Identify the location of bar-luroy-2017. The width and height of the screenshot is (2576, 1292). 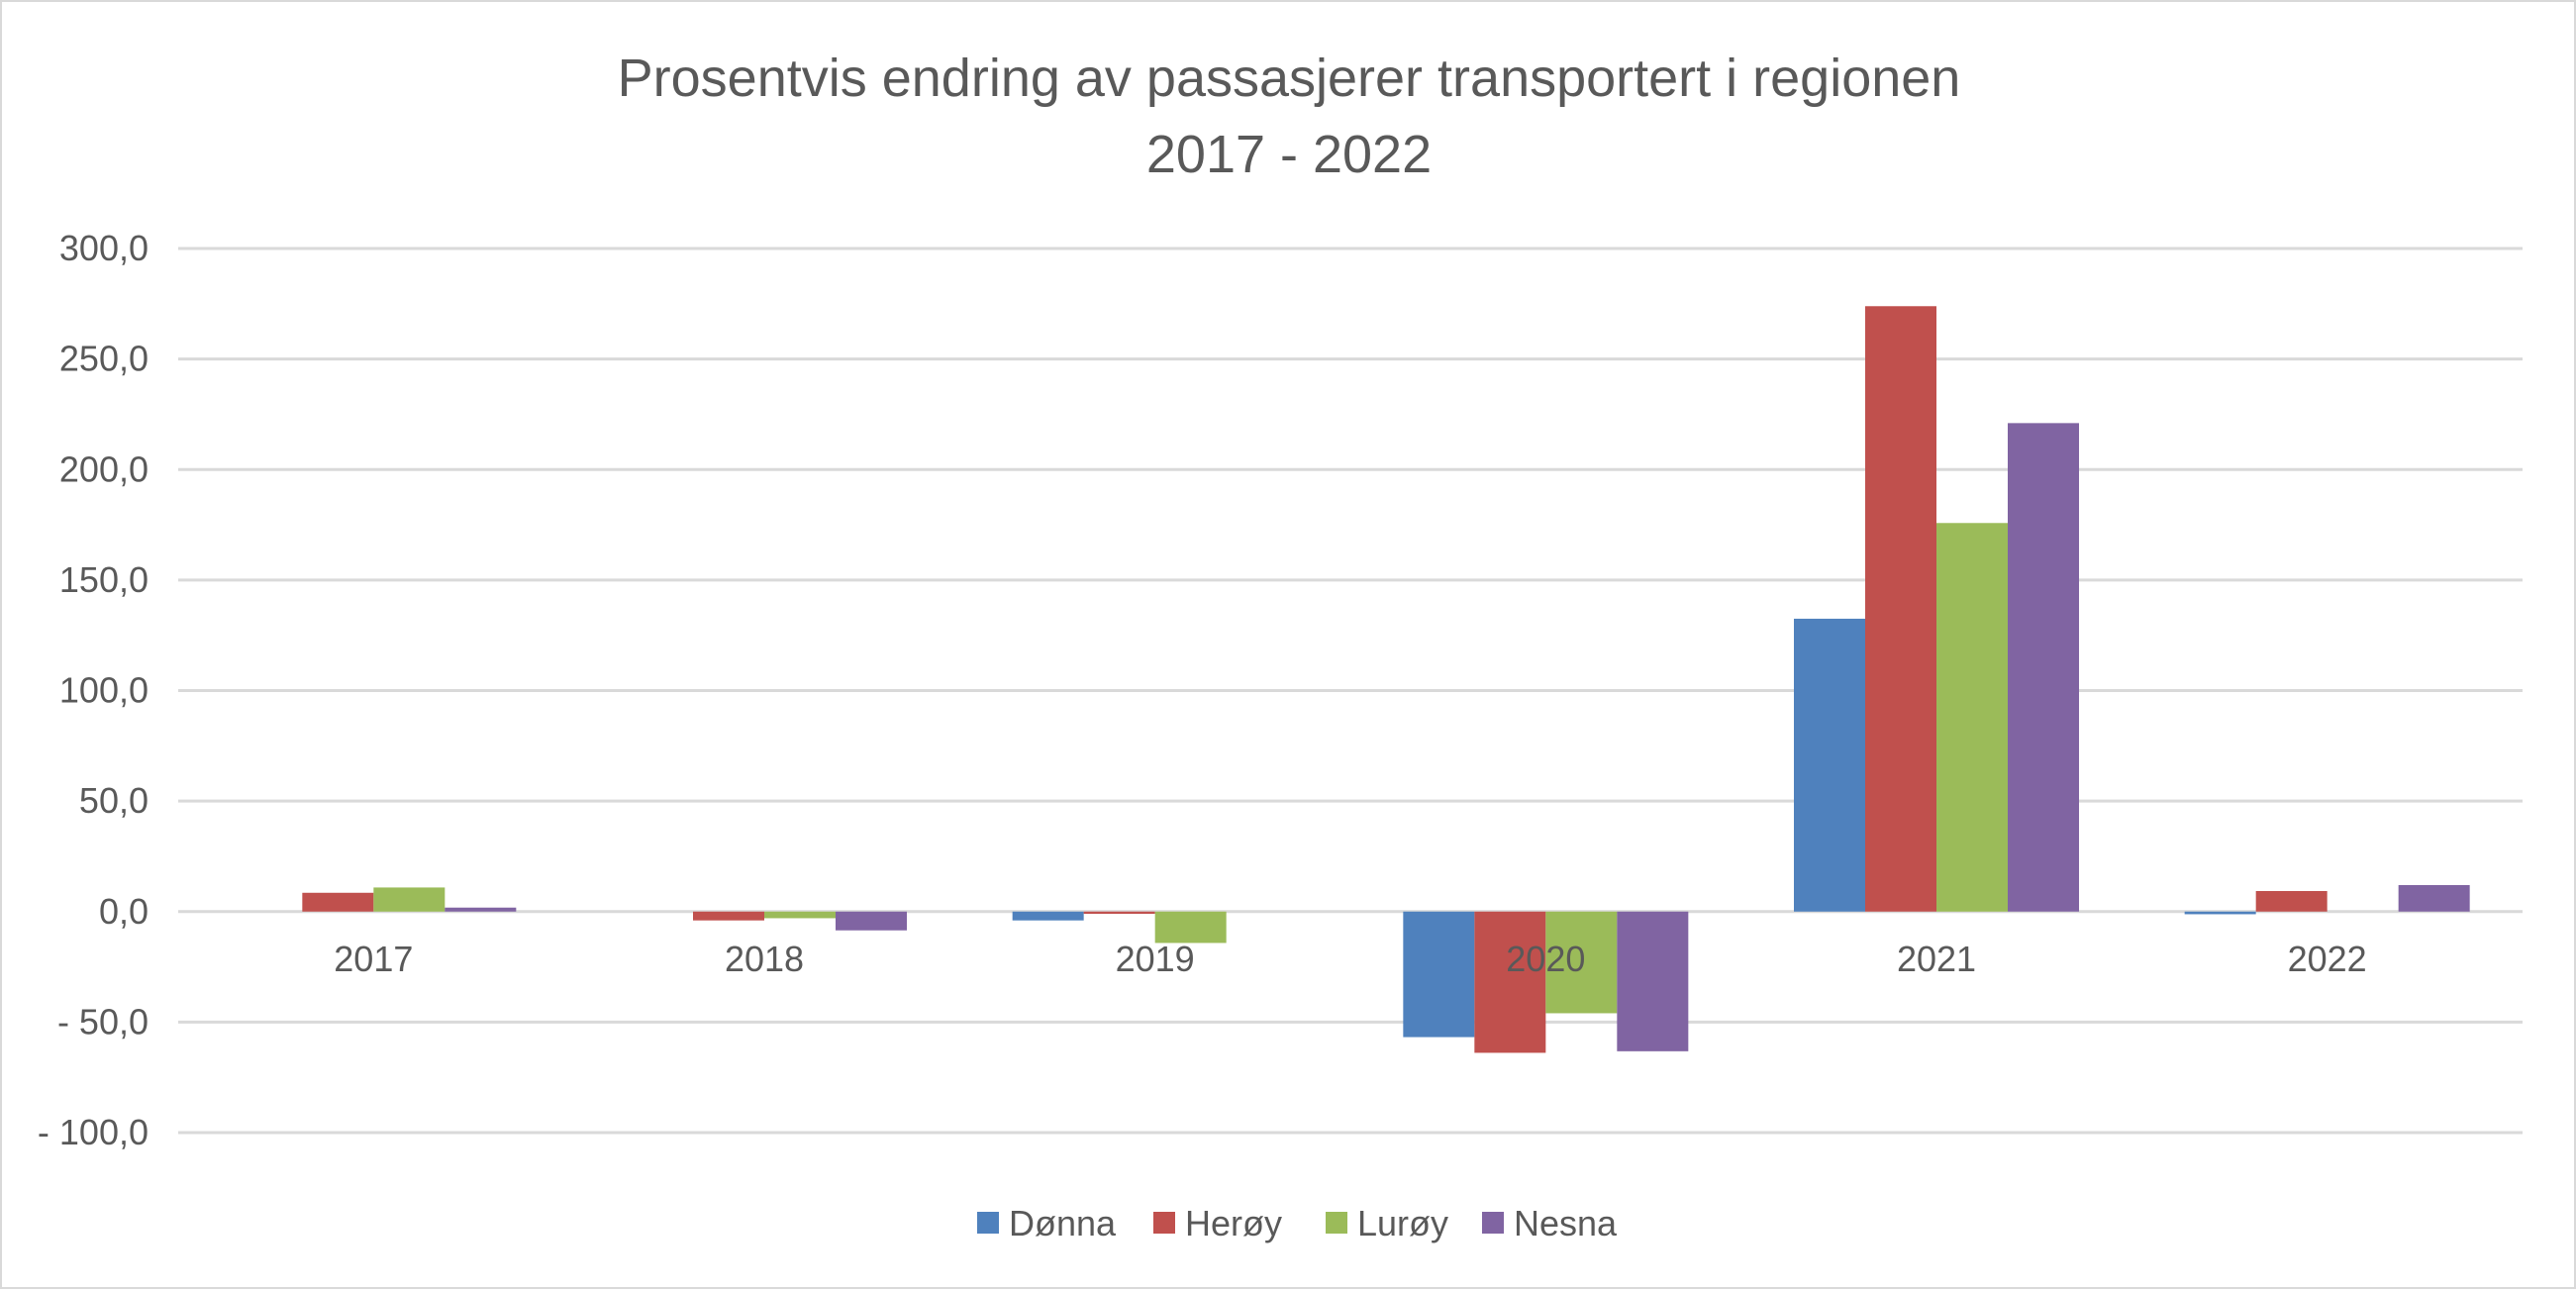
(410, 899).